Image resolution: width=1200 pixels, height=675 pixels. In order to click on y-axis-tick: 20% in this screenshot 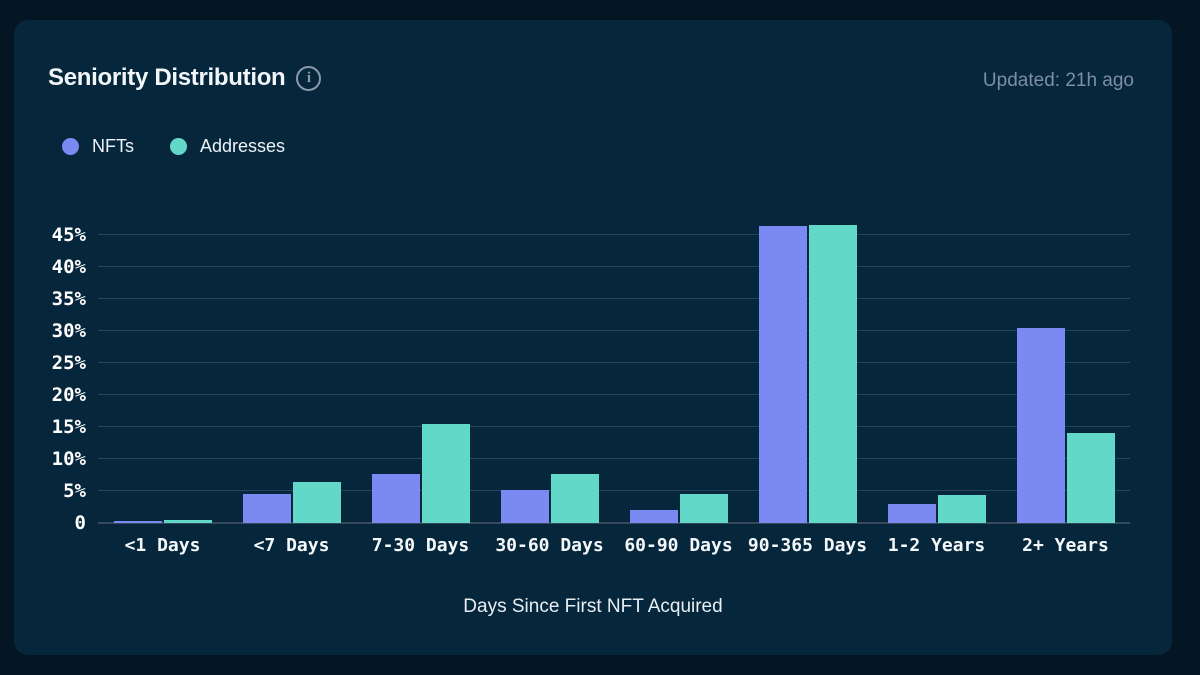, I will do `click(68, 395)`.